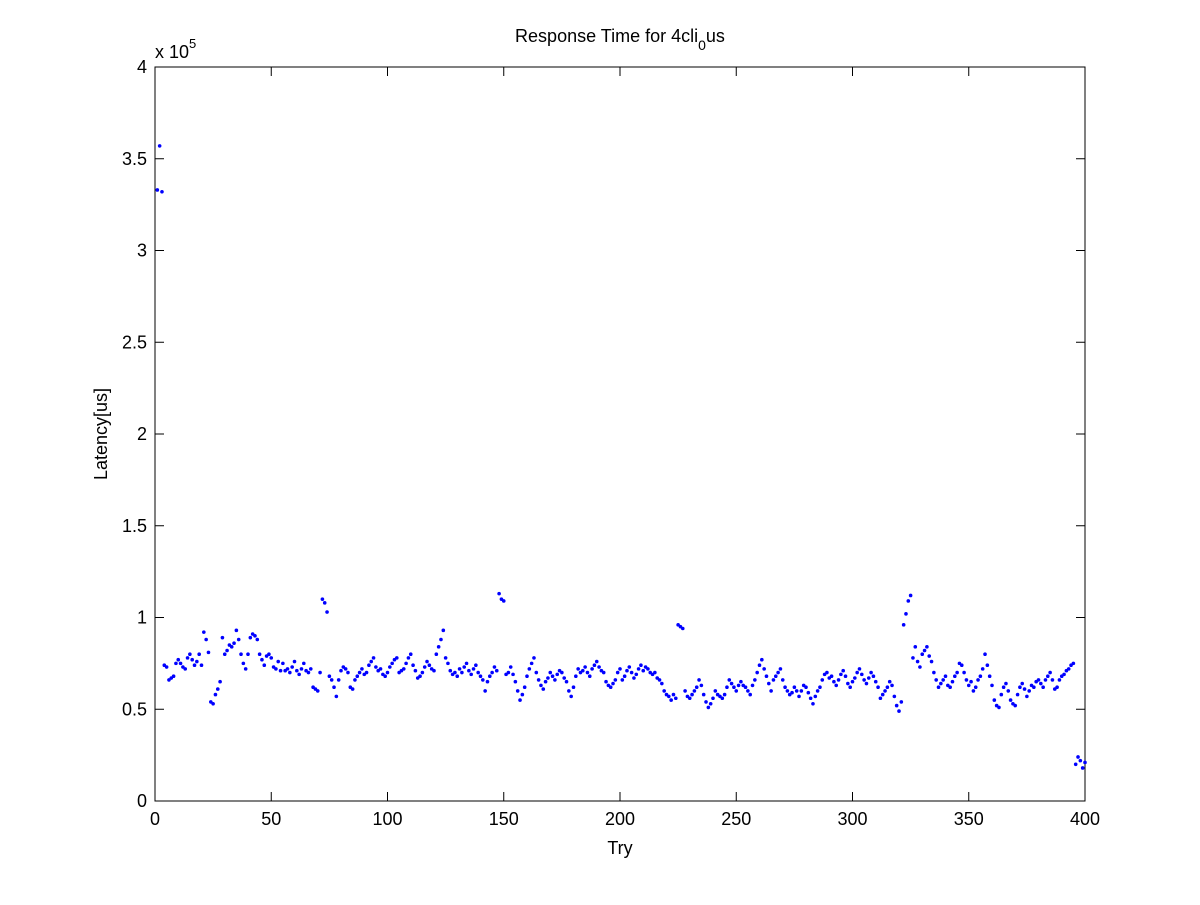 The width and height of the screenshot is (1200, 905). Describe the element at coordinates (1085, 819) in the screenshot. I see `x-tick-label: 400` at that location.